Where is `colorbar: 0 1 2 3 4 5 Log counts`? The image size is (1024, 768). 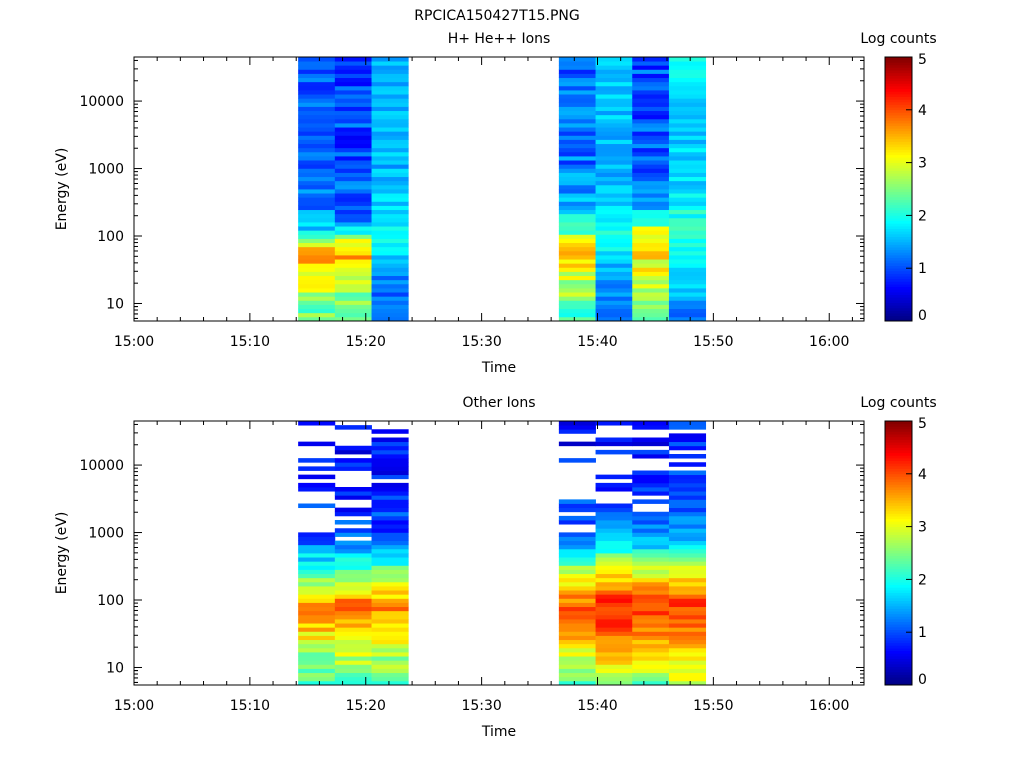
colorbar: 0 1 2 3 4 5 Log counts is located at coordinates (898, 541).